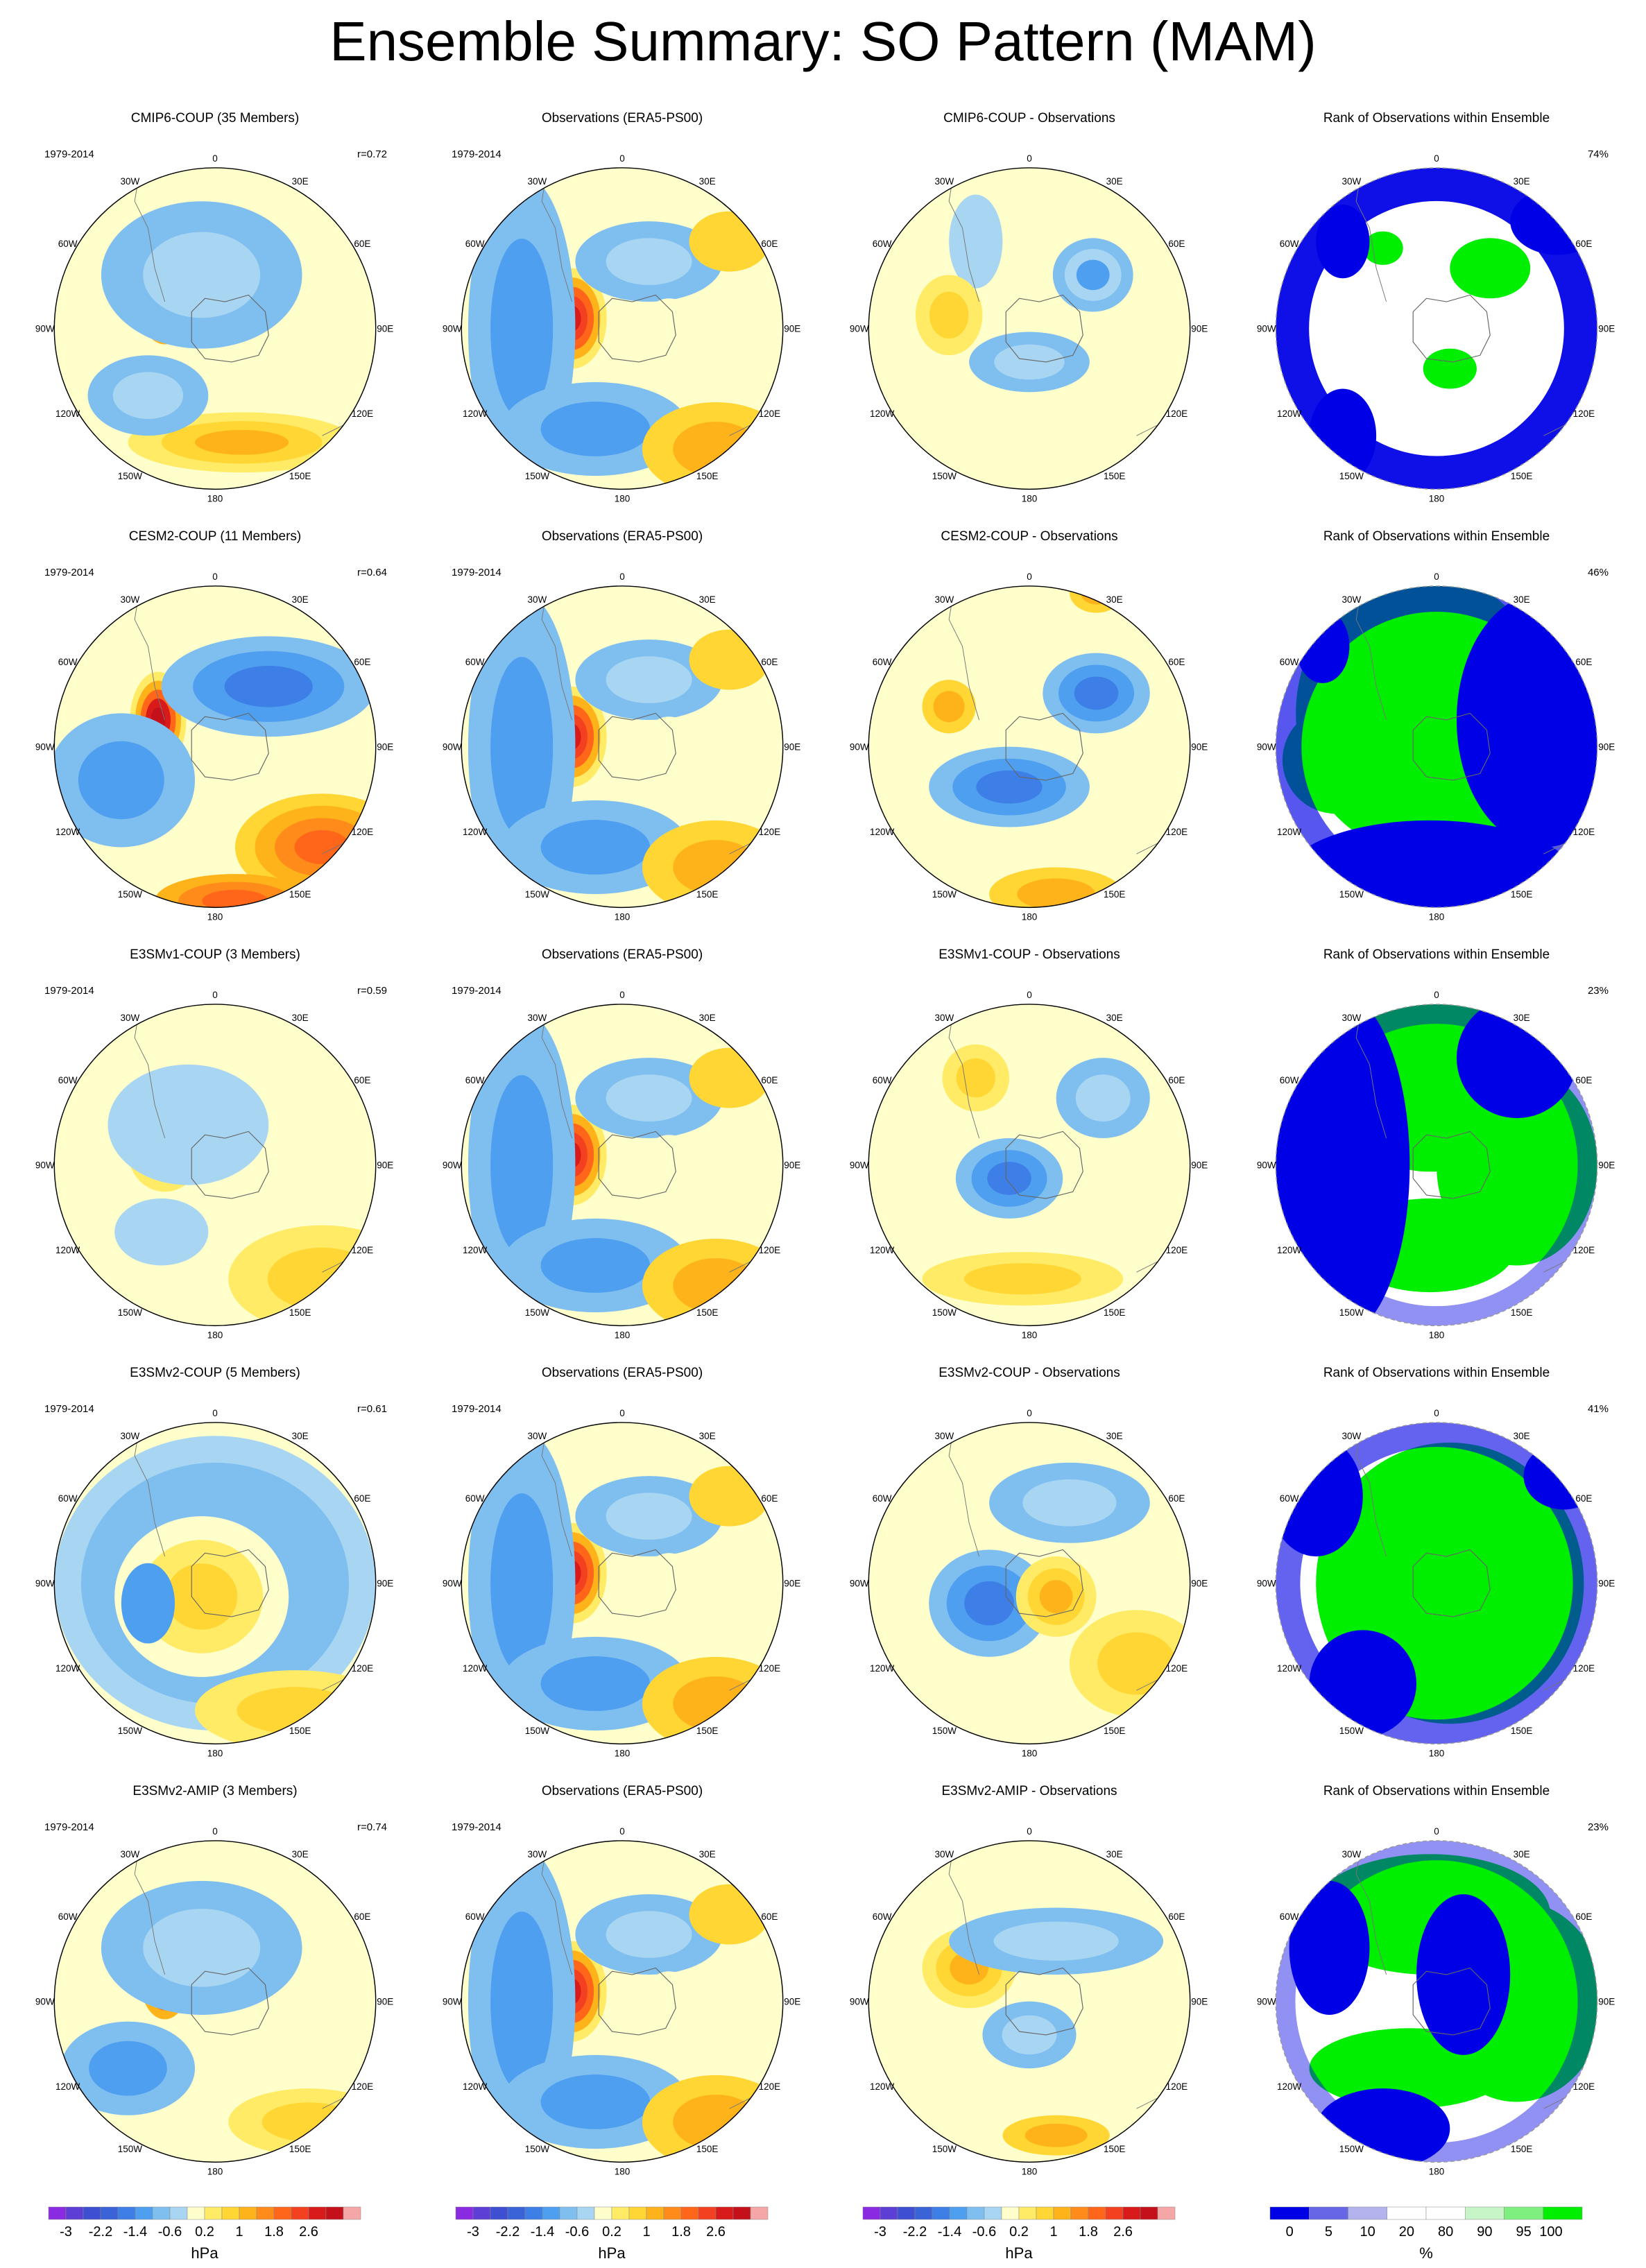 The height and width of the screenshot is (2268, 1646). I want to click on panel-title: CESM2-COUP - Observations, so click(1029, 536).